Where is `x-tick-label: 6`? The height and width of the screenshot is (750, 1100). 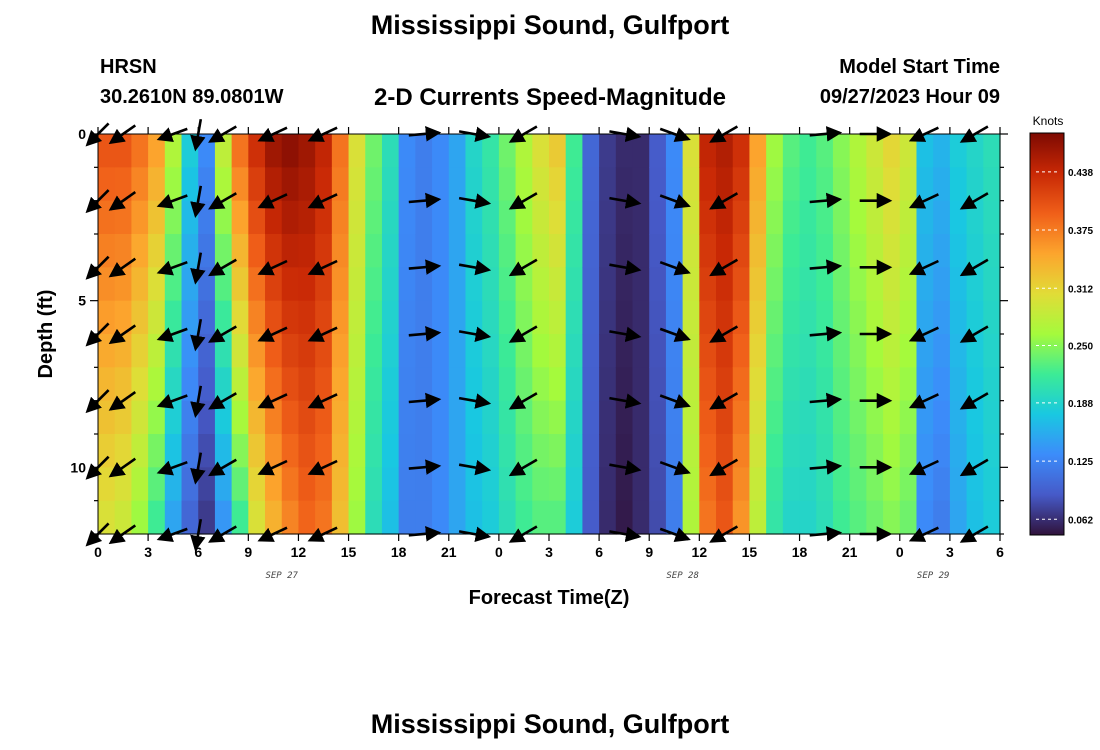
x-tick-label: 6 is located at coordinates (1000, 552).